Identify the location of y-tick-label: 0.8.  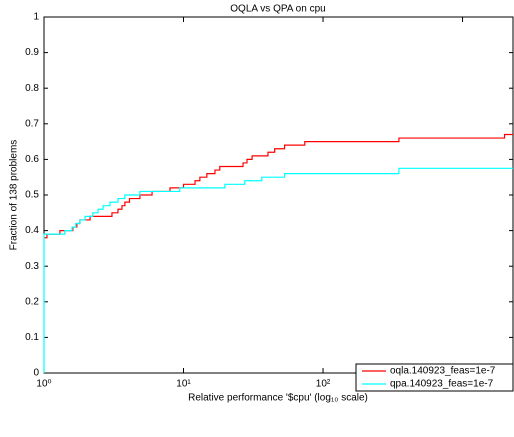
(32, 88).